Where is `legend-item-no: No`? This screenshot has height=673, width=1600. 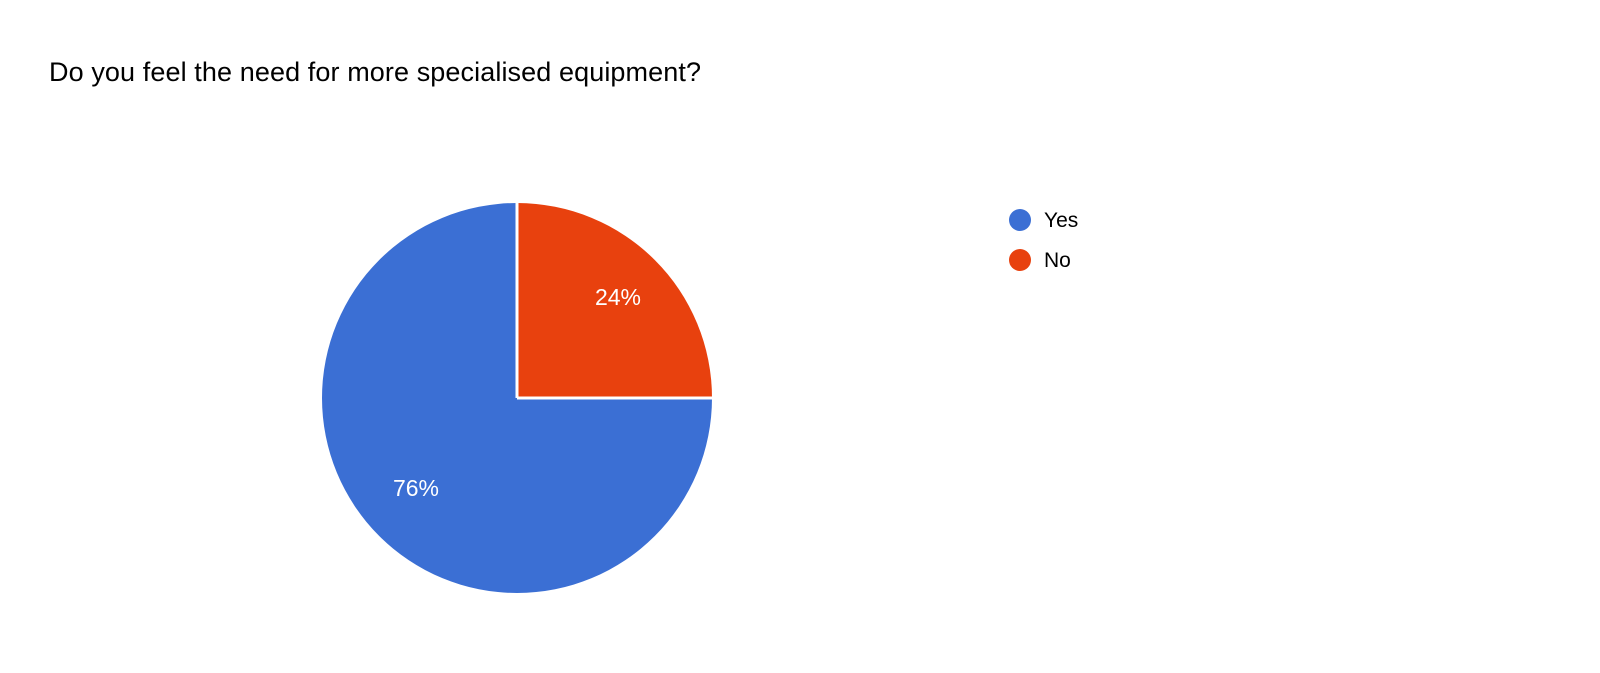 legend-item-no: No is located at coordinates (1129, 260).